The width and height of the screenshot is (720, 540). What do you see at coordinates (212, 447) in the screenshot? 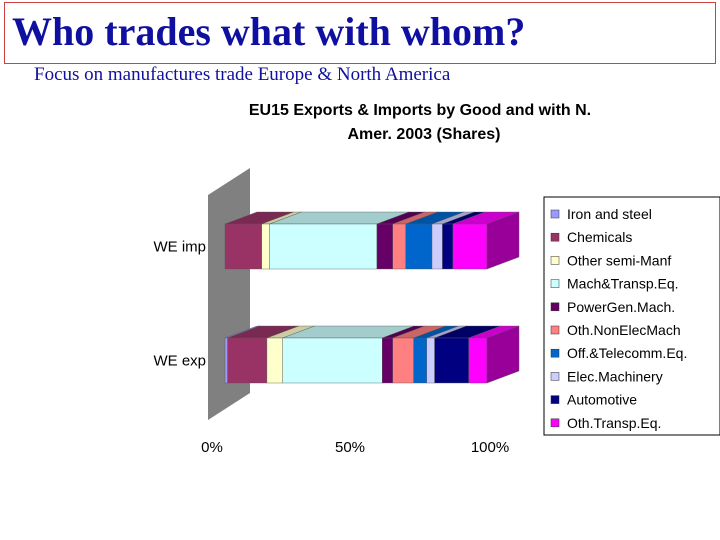
I see `x-tick-label: 0%` at bounding box center [212, 447].